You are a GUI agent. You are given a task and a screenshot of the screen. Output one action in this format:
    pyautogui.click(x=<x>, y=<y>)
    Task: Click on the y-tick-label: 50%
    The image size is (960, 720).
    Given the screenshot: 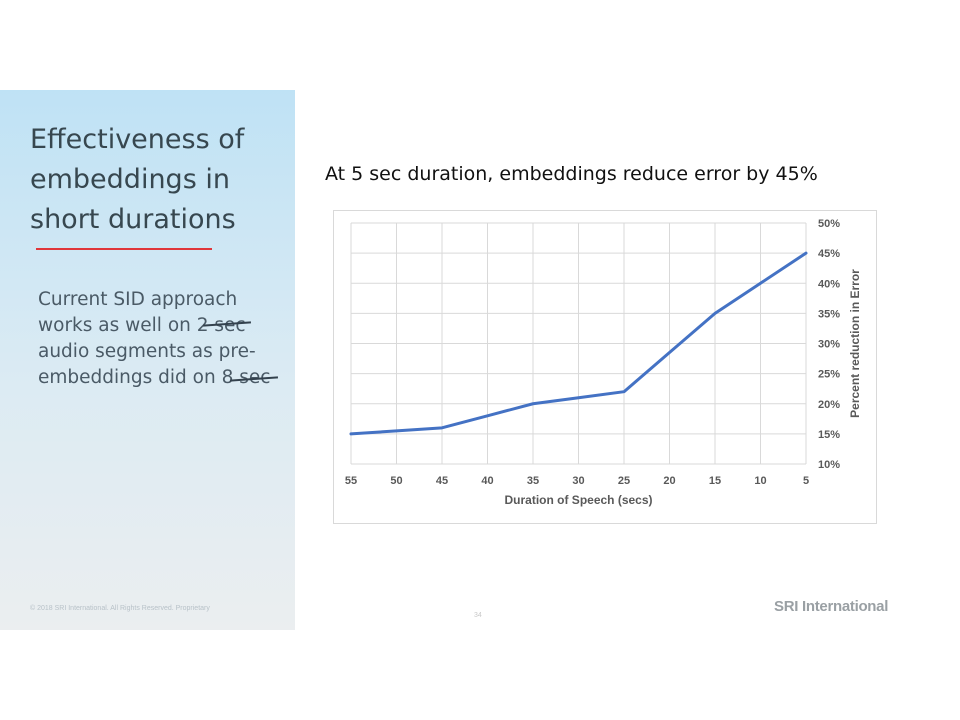 What is the action you would take?
    pyautogui.click(x=829, y=224)
    